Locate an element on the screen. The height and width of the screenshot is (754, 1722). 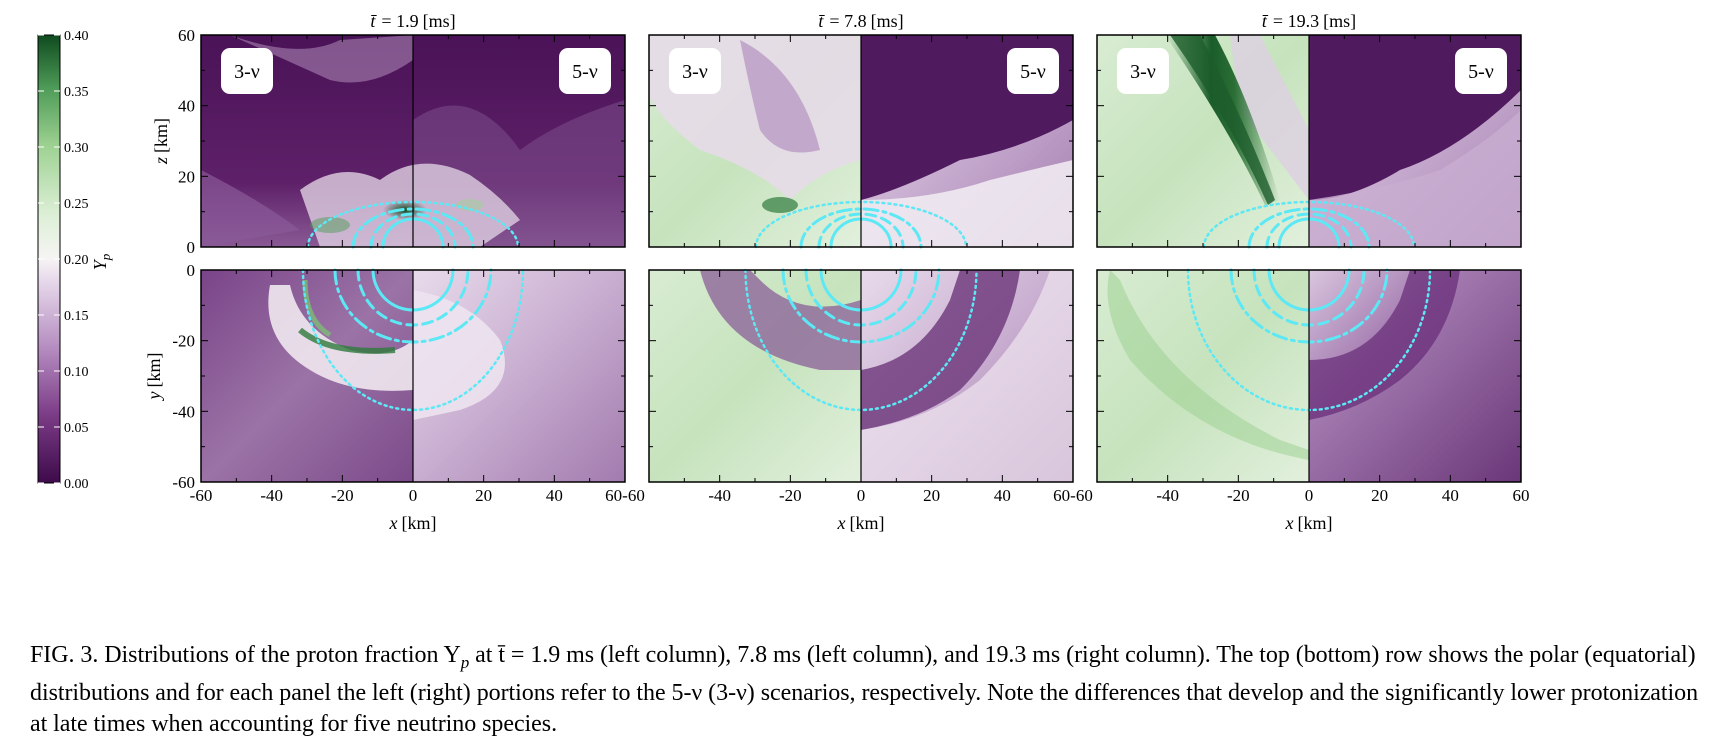
colorbar: 0.00 0.05 0.10 0.15 0.20 0.25 0.30 0.35 0.40 Yp is located at coordinates (75, 260).